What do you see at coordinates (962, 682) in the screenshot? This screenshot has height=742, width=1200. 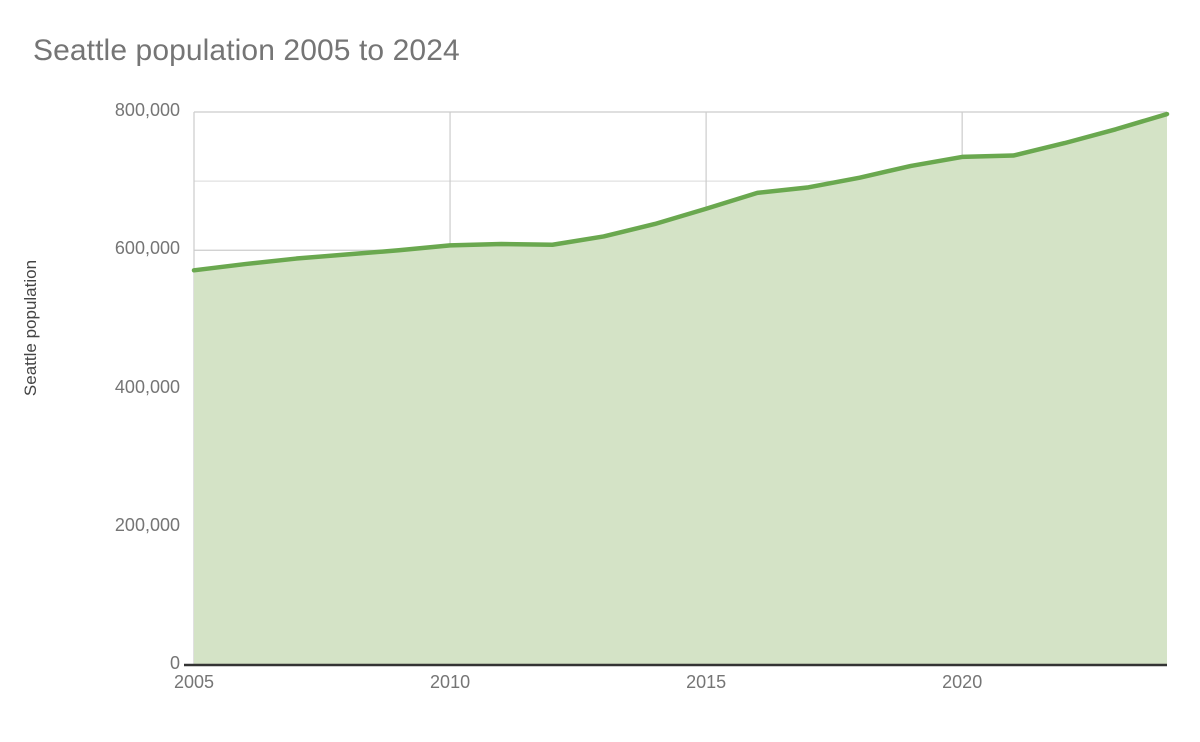 I see `x-axis-tick-label: 2020` at bounding box center [962, 682].